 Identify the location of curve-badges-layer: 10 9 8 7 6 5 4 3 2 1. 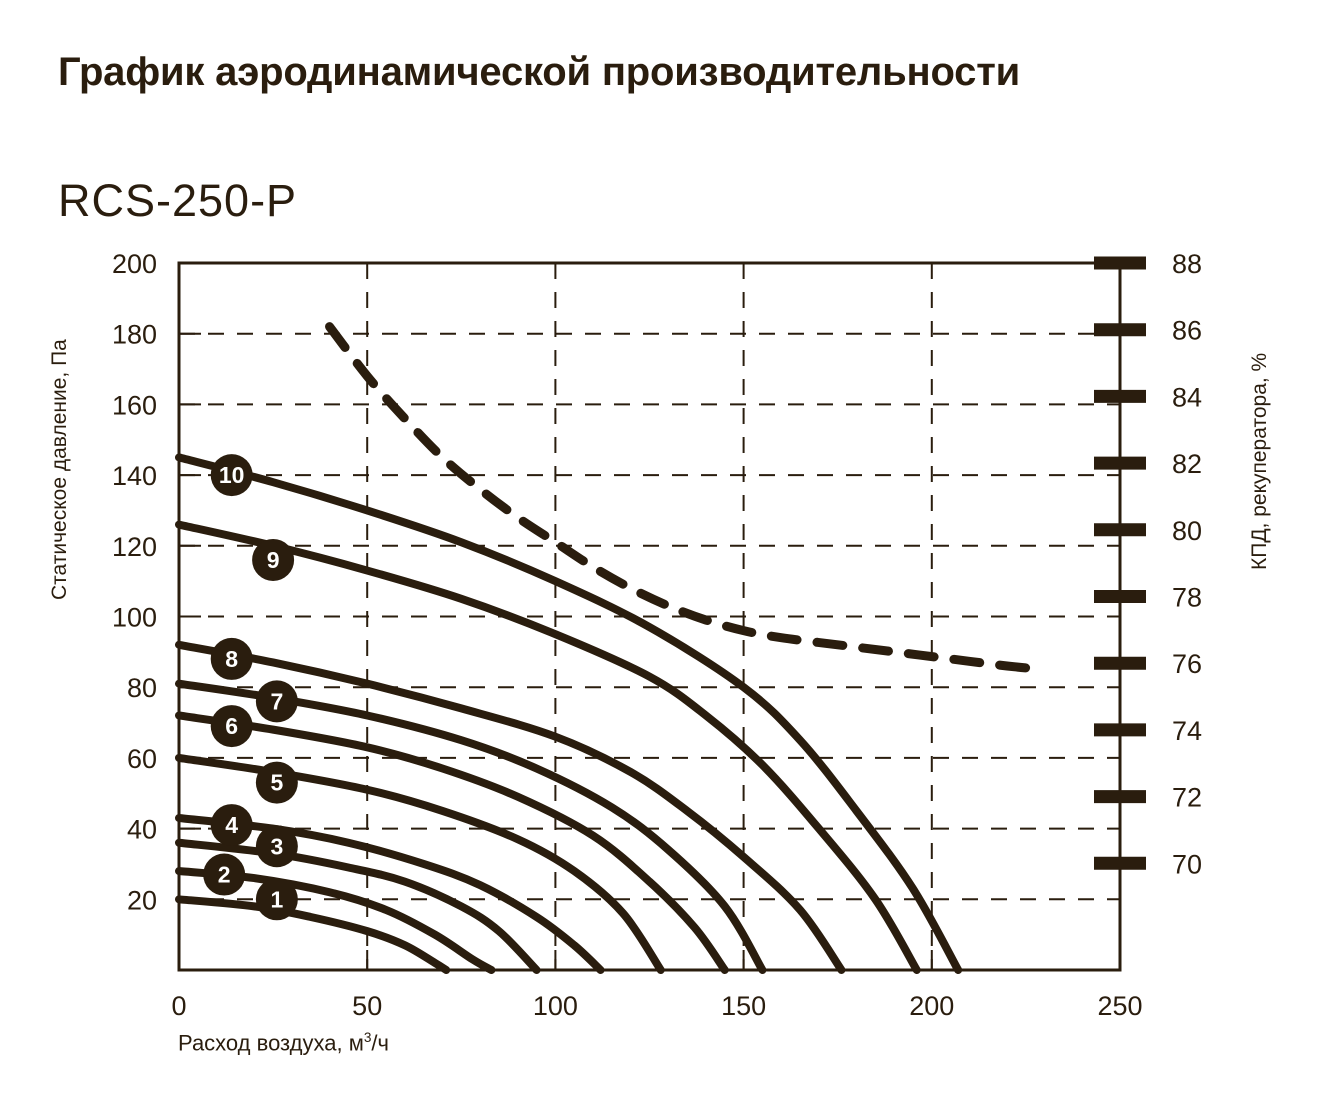
(250, 687).